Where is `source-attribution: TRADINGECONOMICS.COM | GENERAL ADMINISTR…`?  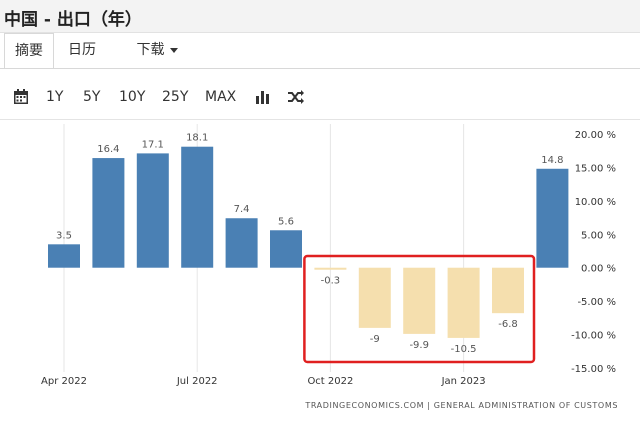
source-attribution: TRADINGECONOMICS.COM | GENERAL ADMINISTR… is located at coordinates (461, 405).